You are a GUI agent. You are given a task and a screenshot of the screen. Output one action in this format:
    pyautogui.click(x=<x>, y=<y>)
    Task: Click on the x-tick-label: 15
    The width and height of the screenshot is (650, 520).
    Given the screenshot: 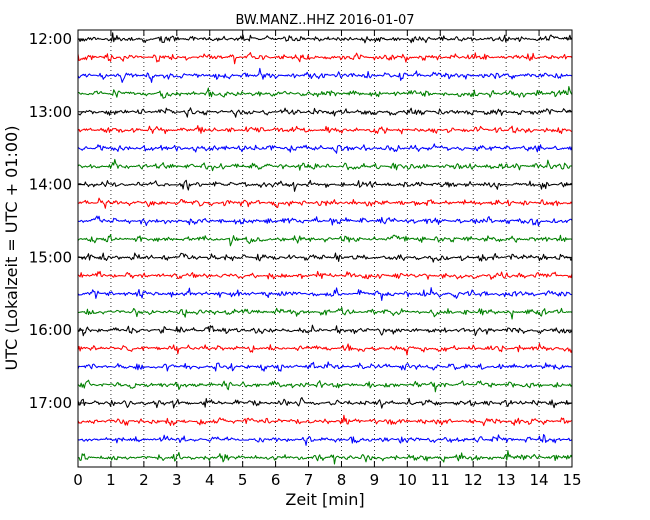 What is the action you would take?
    pyautogui.click(x=571, y=480)
    